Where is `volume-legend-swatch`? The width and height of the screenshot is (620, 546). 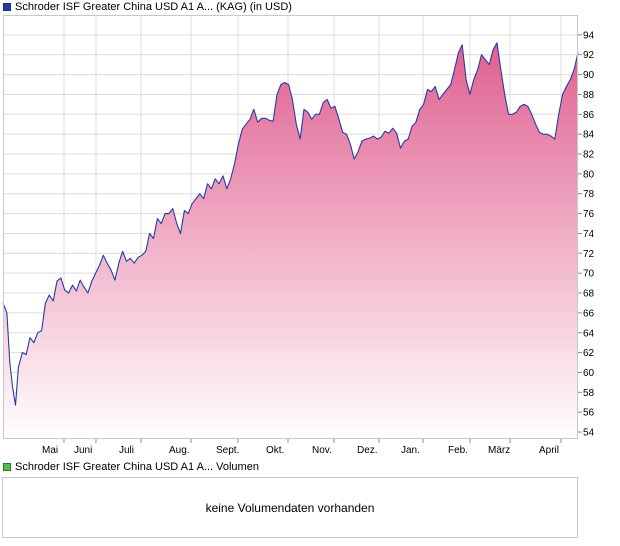 volume-legend-swatch is located at coordinates (7, 467).